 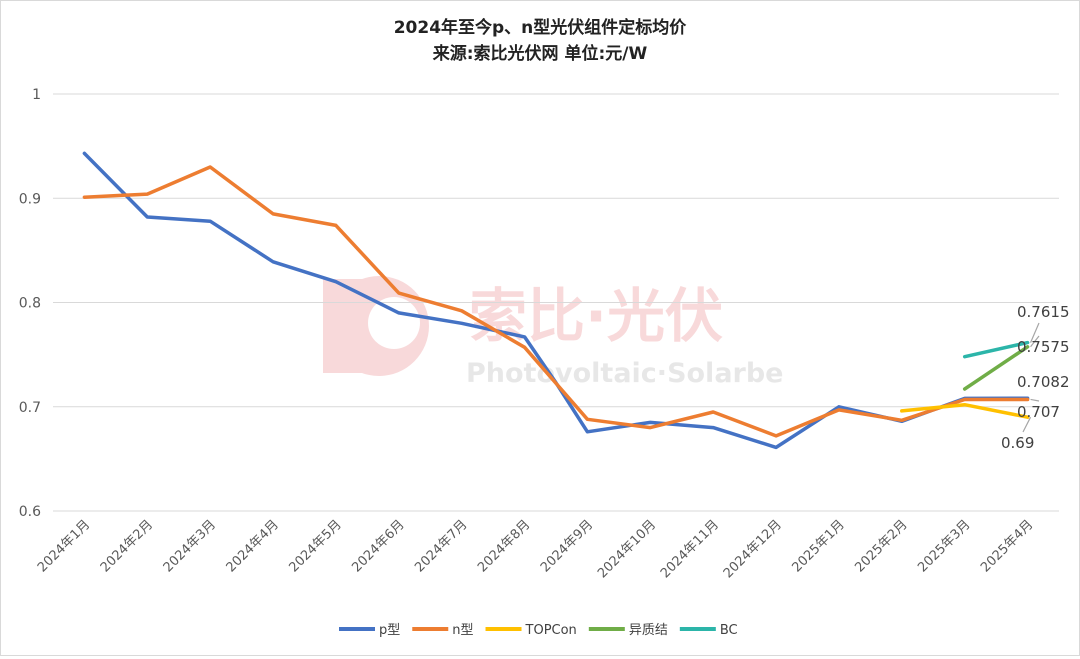 What do you see at coordinates (648, 630) in the screenshot?
I see `legend-label: 异质结` at bounding box center [648, 630].